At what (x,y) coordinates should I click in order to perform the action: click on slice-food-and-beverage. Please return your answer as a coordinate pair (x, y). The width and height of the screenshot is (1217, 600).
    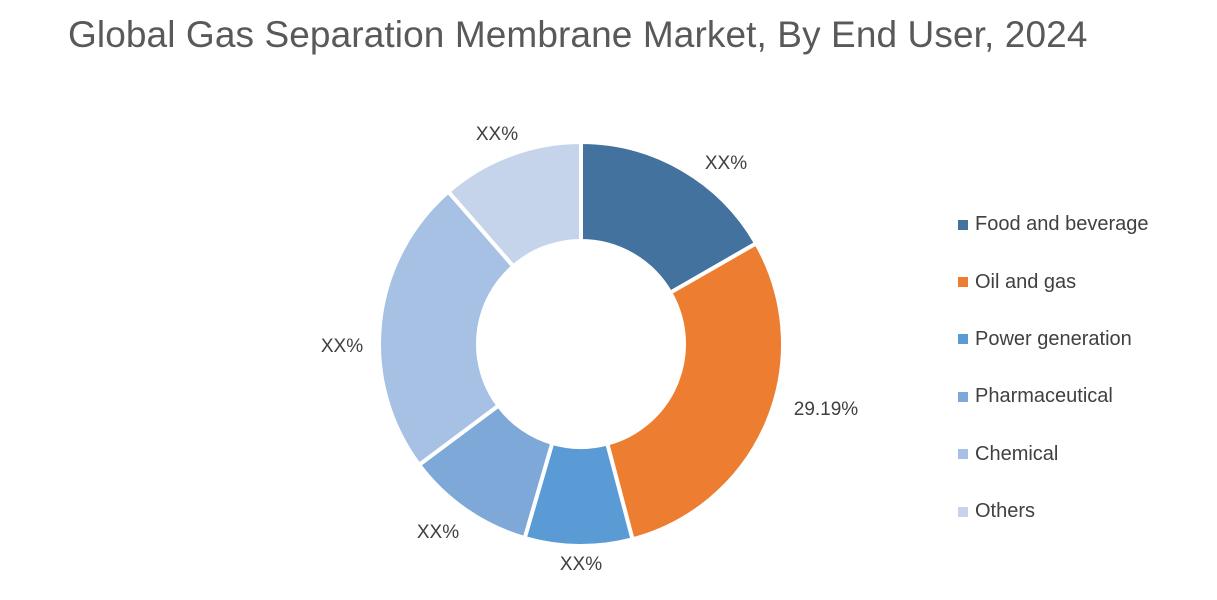
    Looking at the image, I should click on (669, 217).